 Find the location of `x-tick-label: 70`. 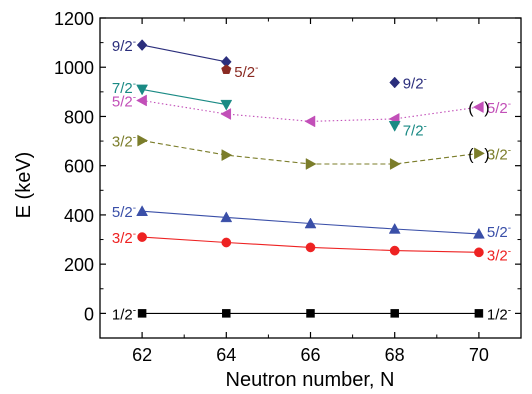

x-tick-label: 70 is located at coordinates (479, 355).